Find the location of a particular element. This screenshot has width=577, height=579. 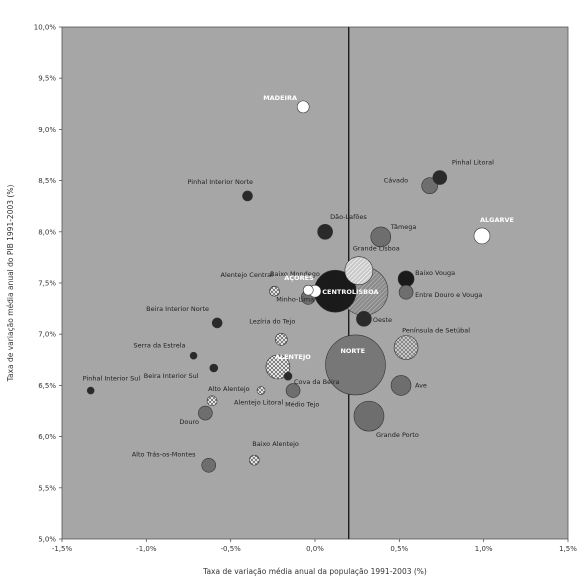

point-ave is located at coordinates (401, 385).